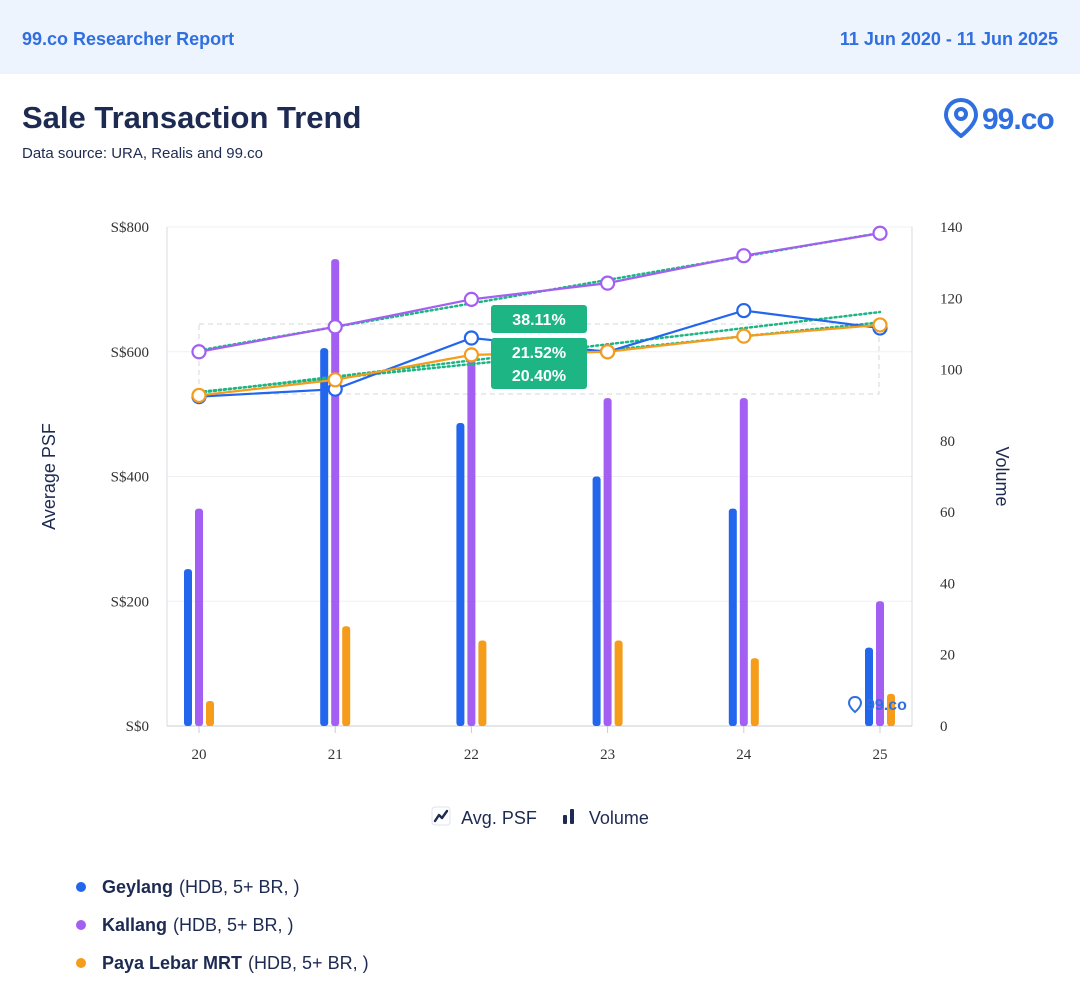 The image size is (1080, 982). I want to click on x-tick-label: 20, so click(199, 755).